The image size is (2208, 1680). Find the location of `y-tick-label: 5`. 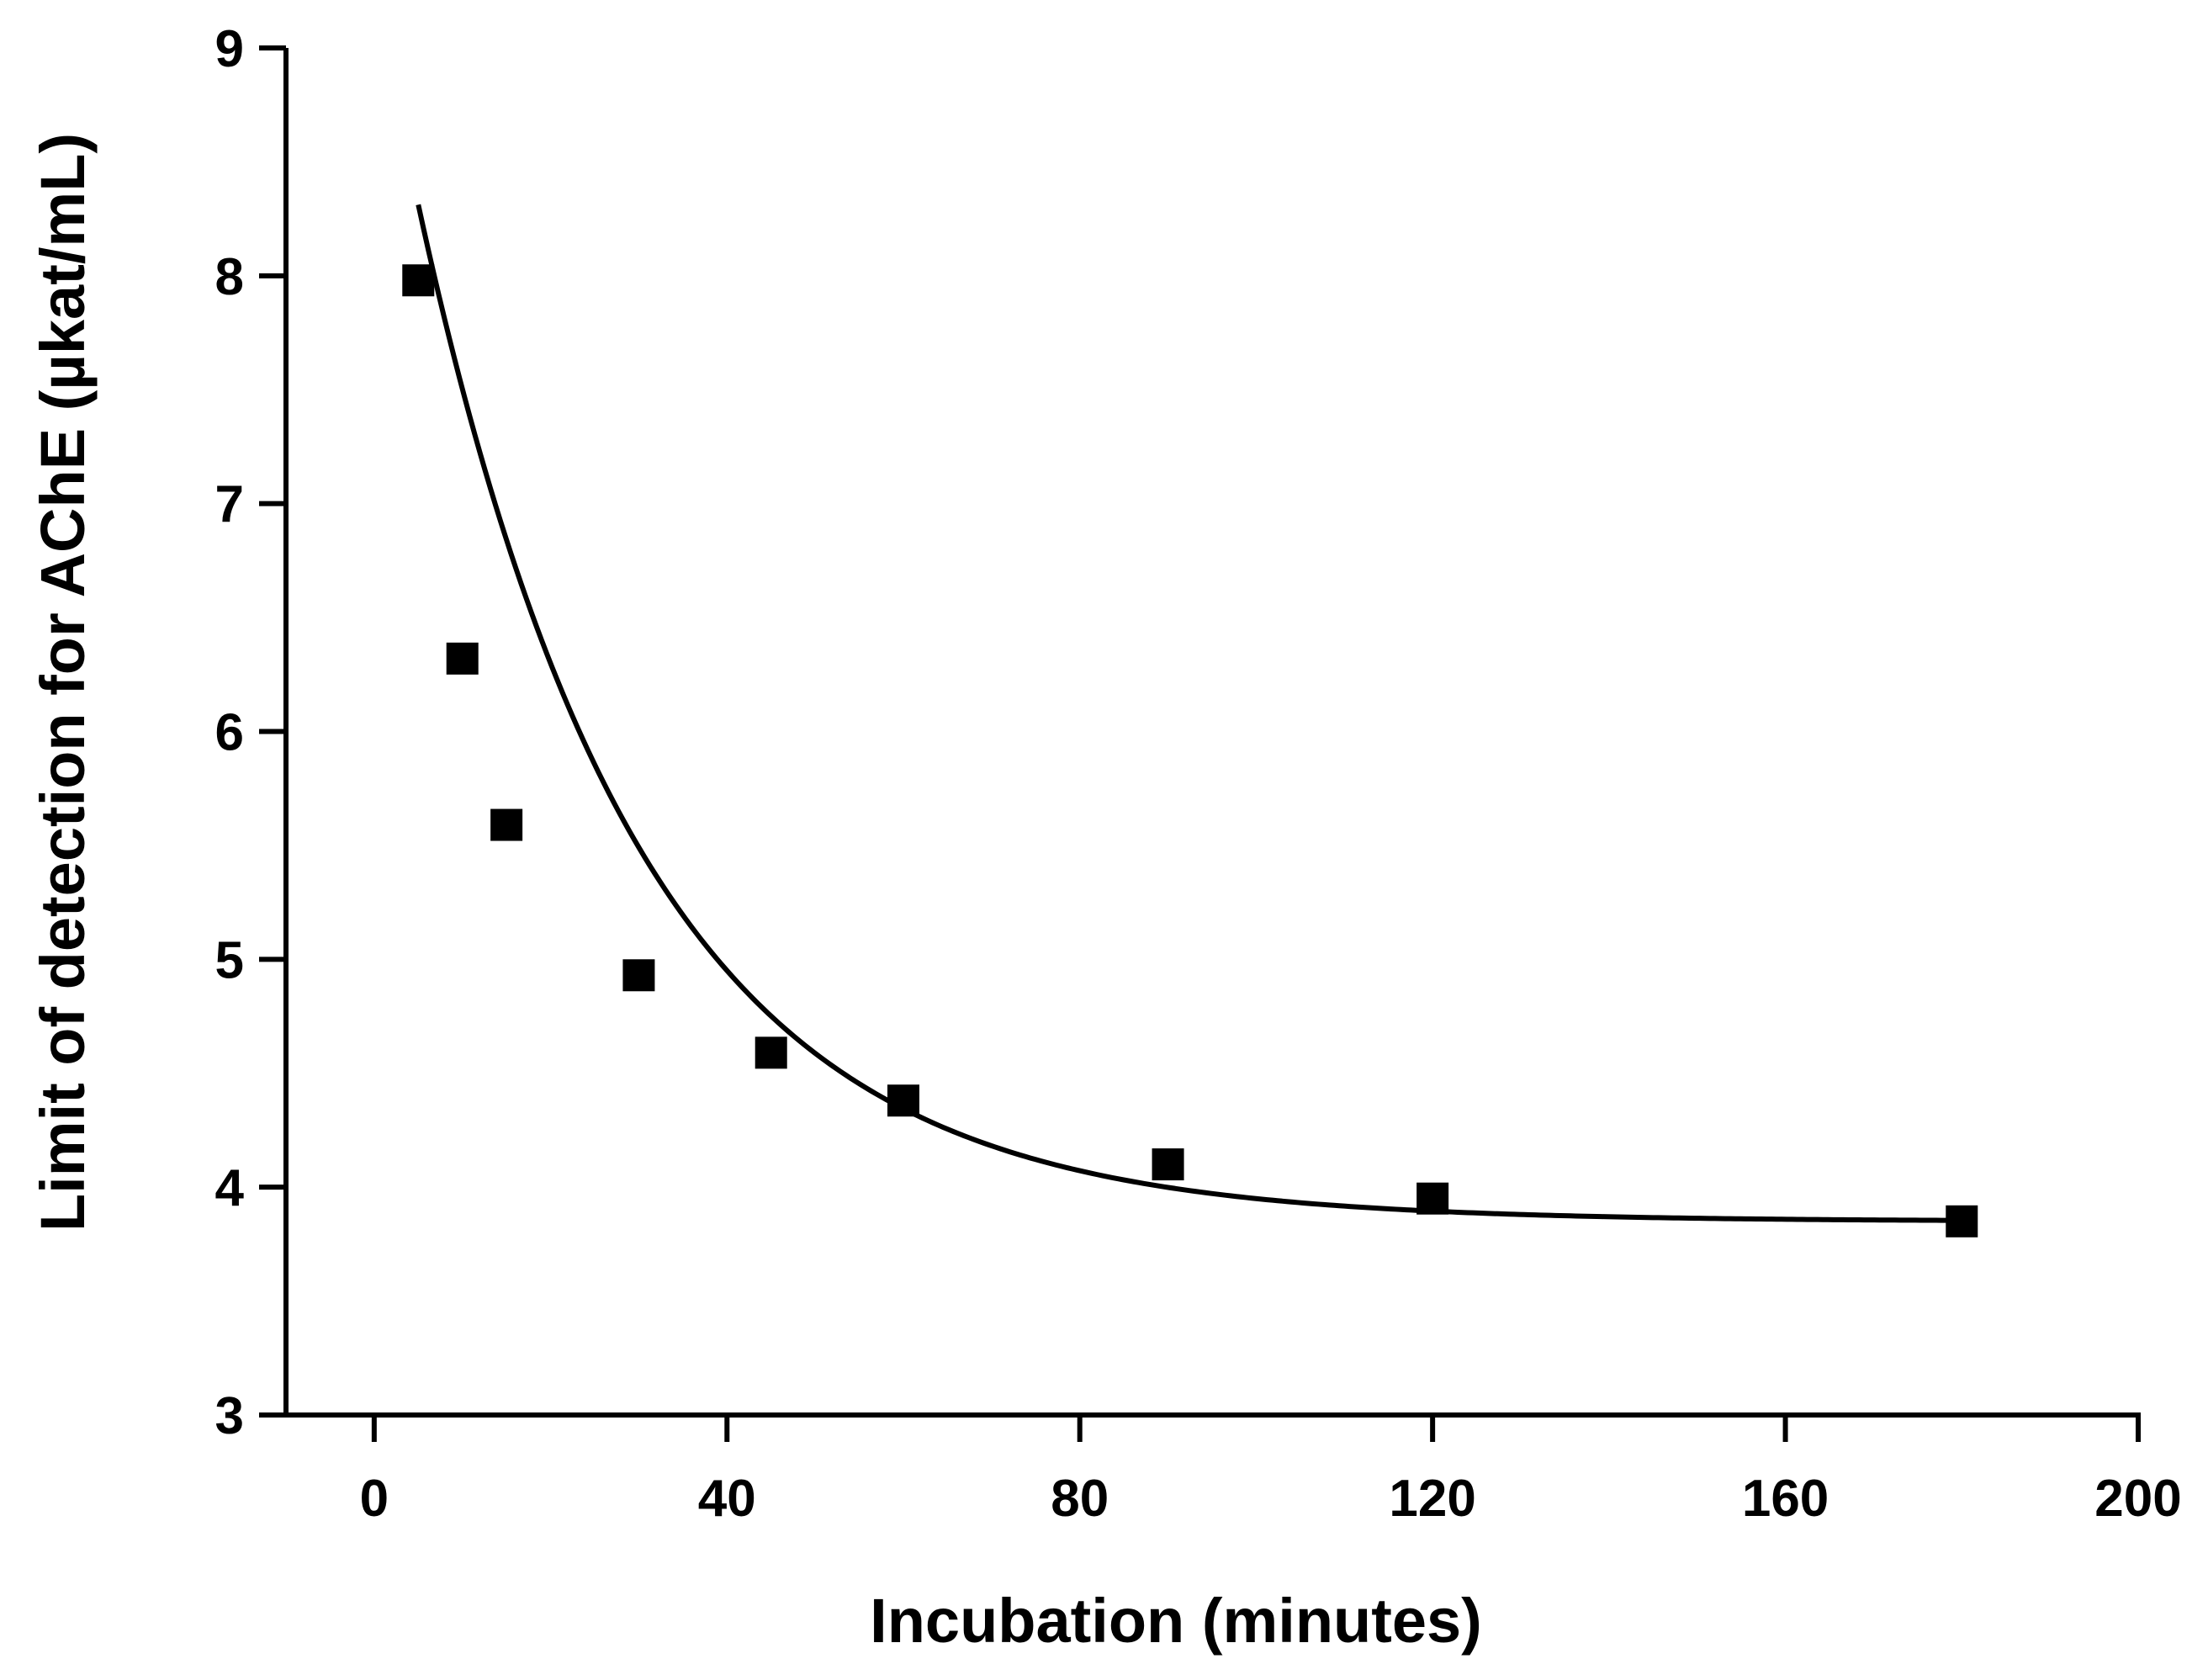

y-tick-label: 5 is located at coordinates (229, 960).